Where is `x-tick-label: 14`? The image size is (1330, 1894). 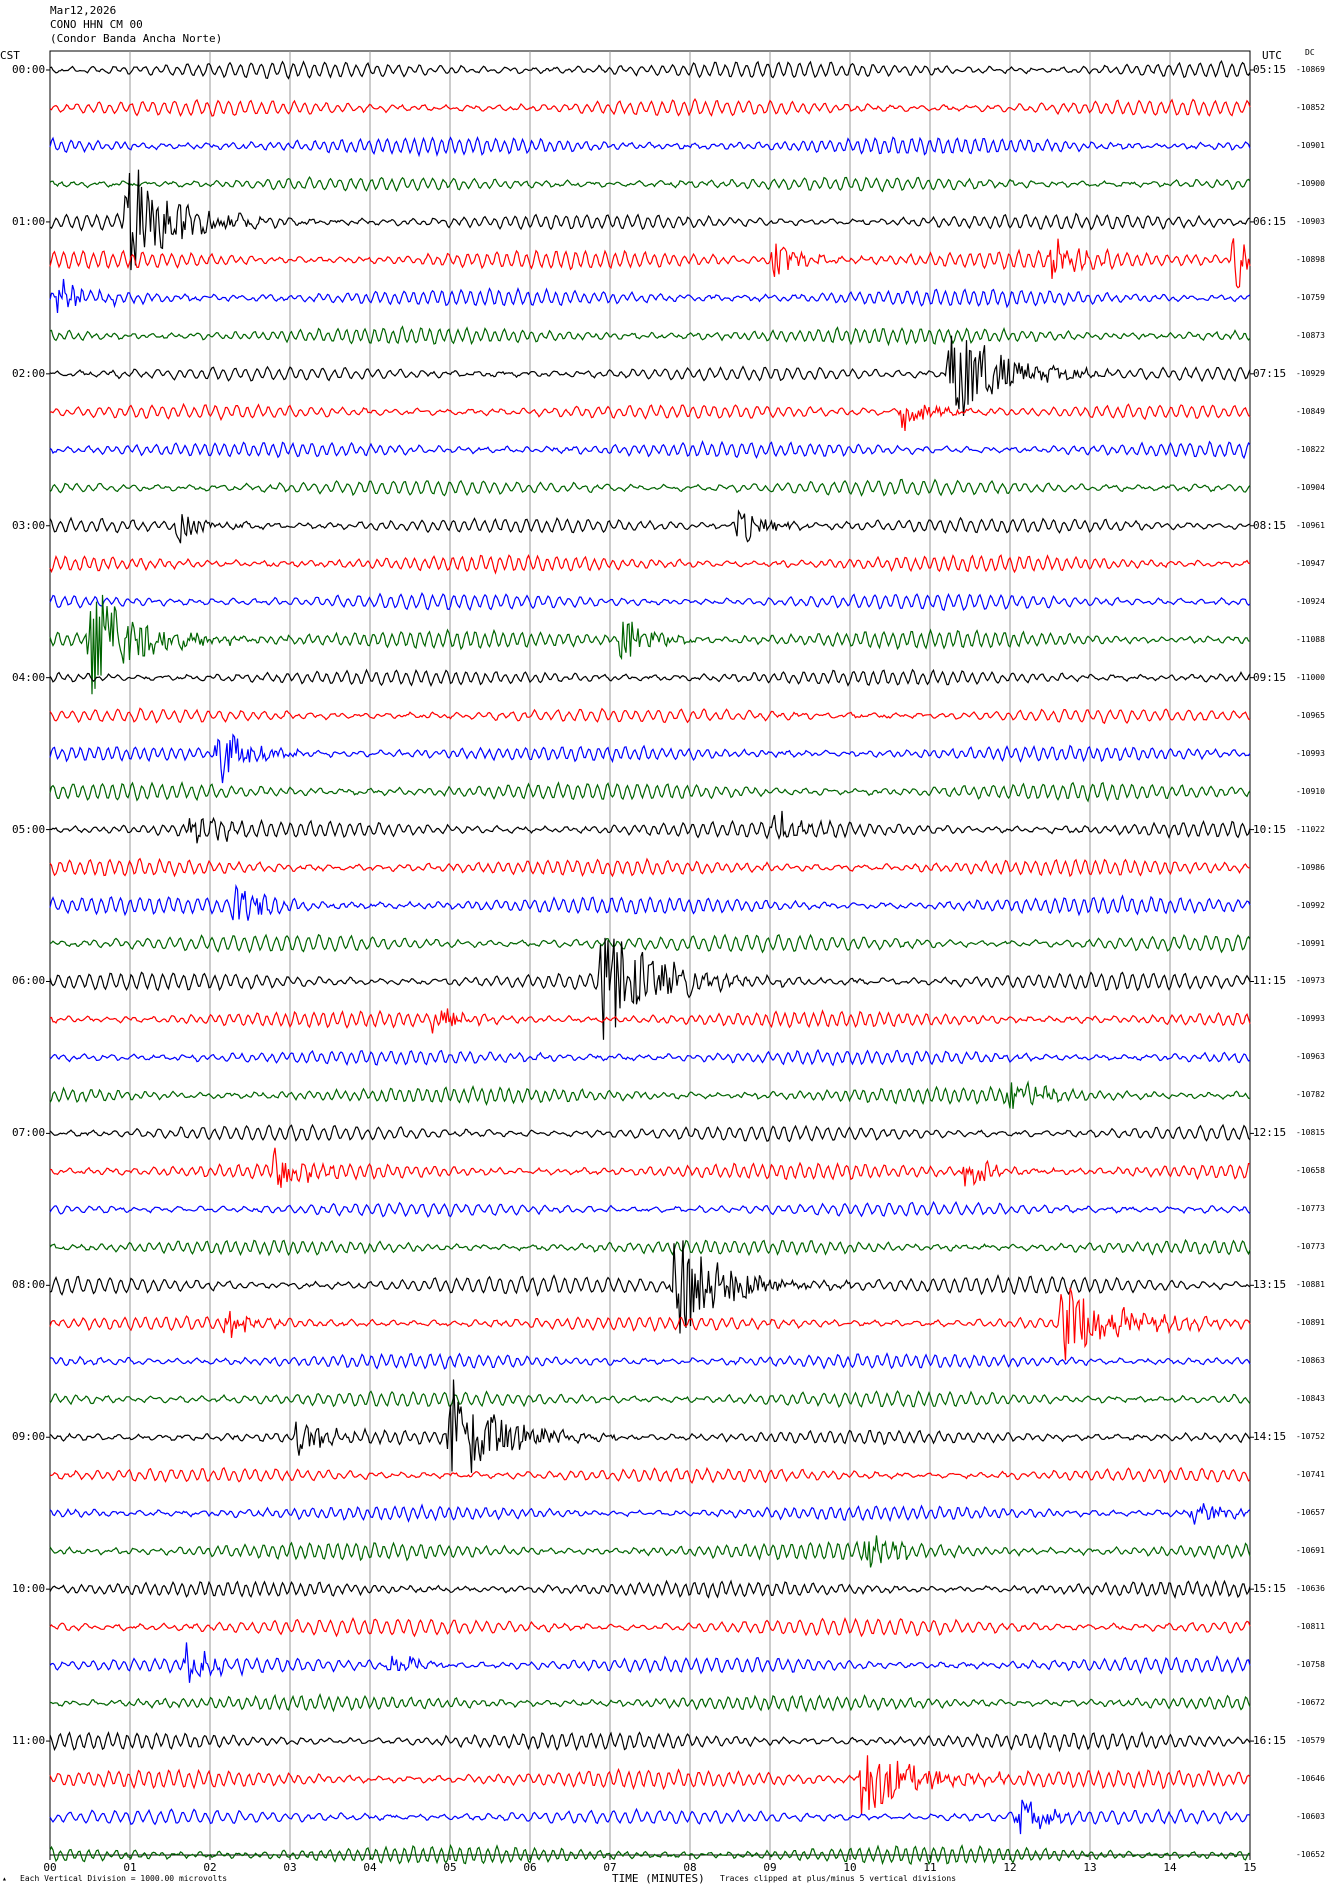 x-tick-label: 14 is located at coordinates (1170, 1867).